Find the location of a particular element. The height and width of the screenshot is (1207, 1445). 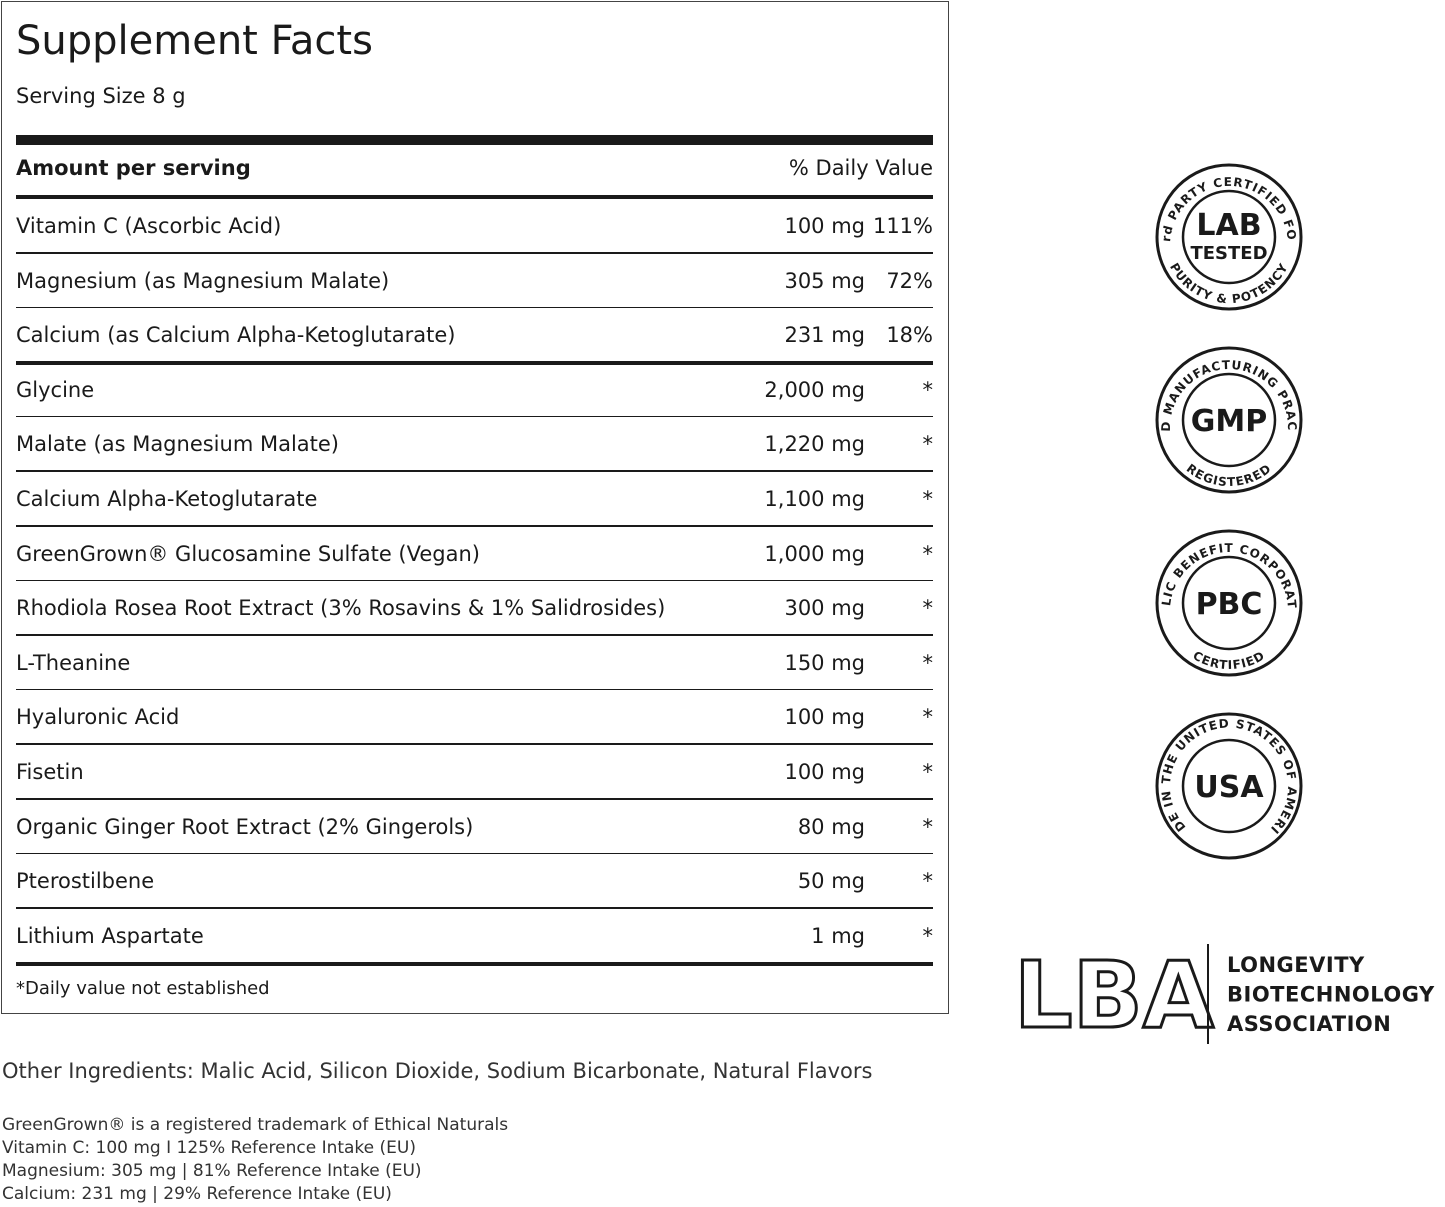

badge-center: USA is located at coordinates (1229, 787).